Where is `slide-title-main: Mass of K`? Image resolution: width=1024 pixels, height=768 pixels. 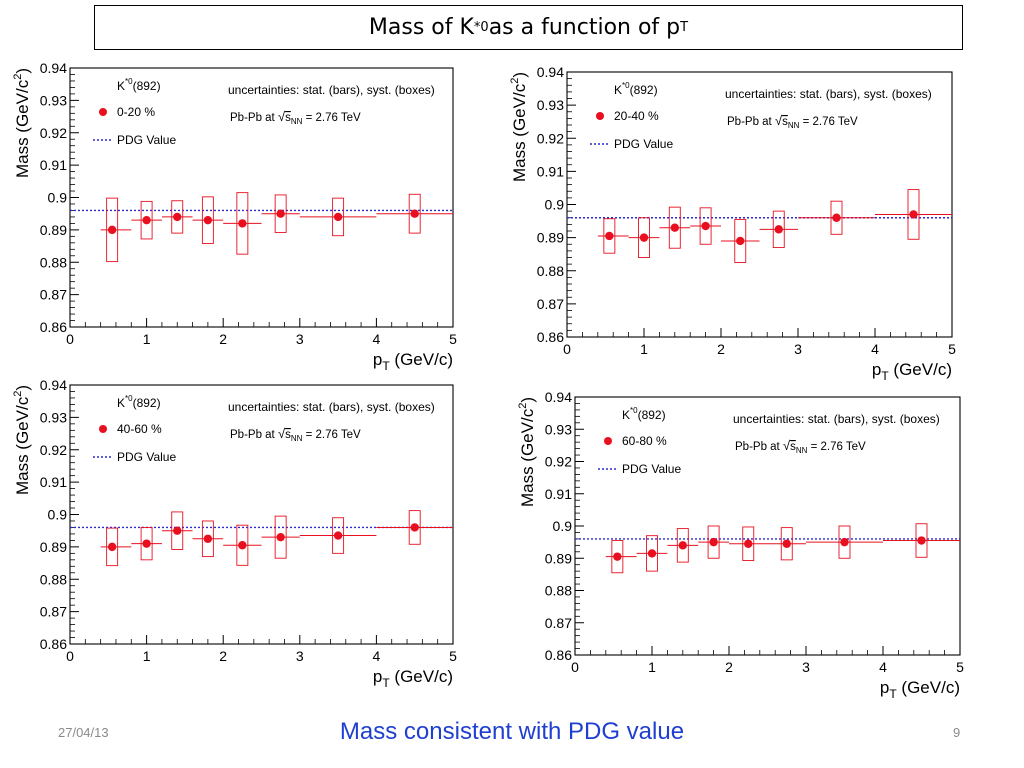 slide-title-main: Mass of K is located at coordinates (421, 27).